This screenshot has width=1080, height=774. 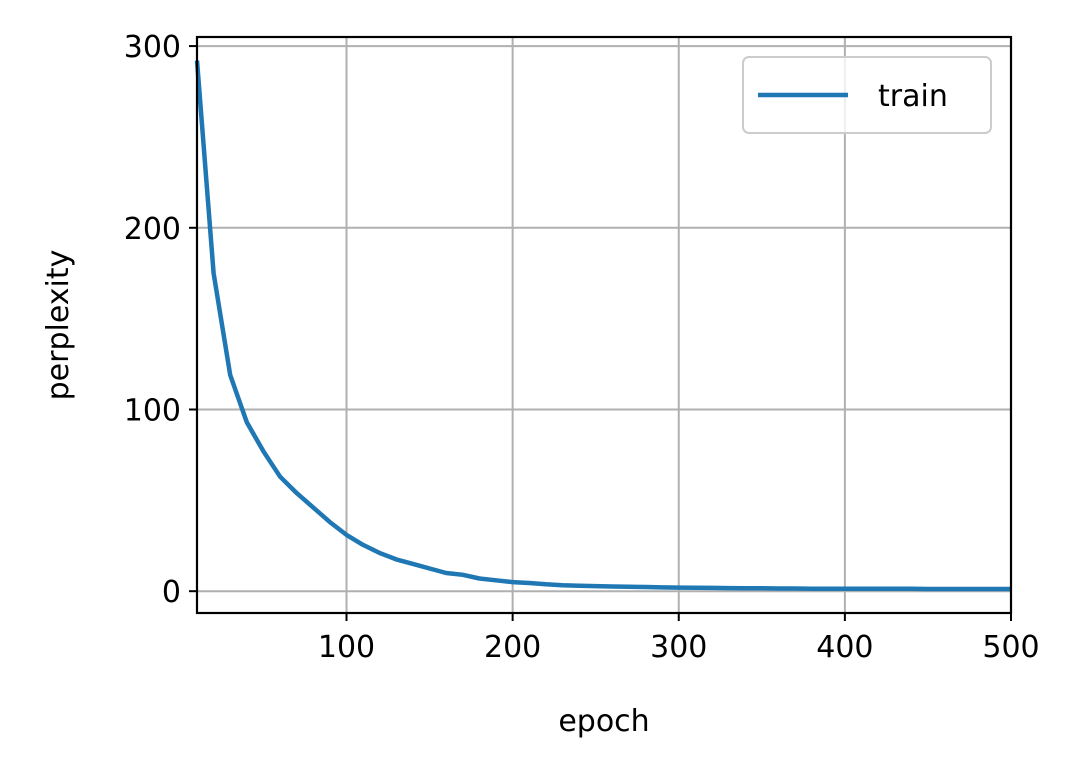 What do you see at coordinates (678, 647) in the screenshot?
I see `x-tick-label: 300` at bounding box center [678, 647].